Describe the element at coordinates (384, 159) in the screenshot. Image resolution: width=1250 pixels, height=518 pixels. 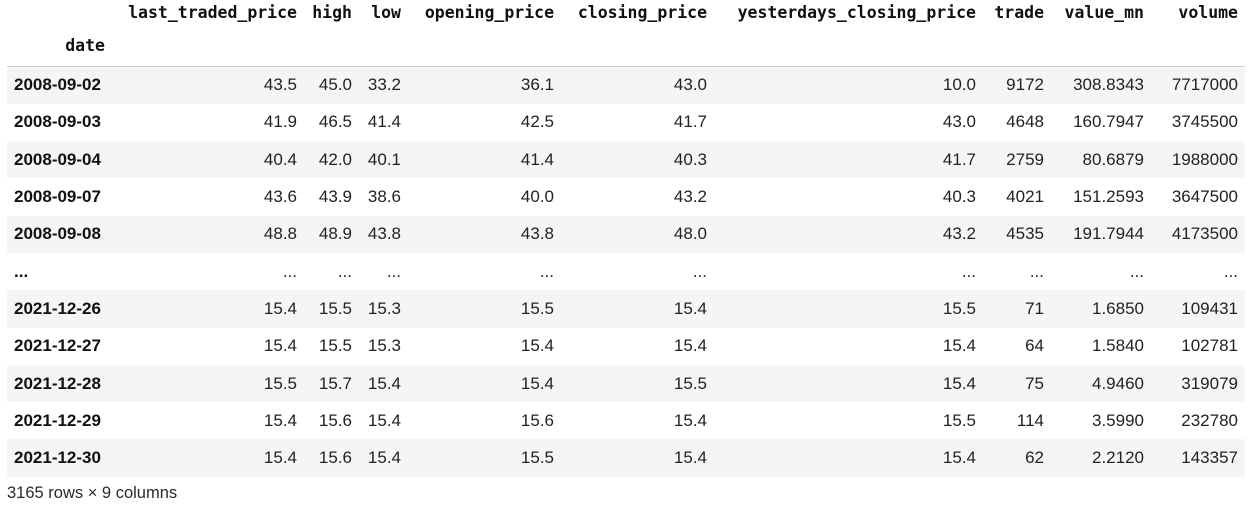
I see `table-cell: 40.1` at that location.